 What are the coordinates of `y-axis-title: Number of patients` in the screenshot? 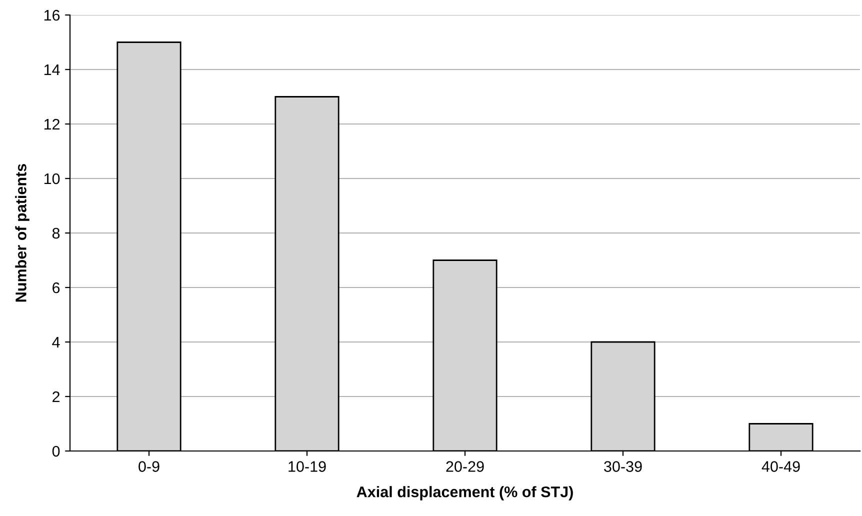 It's located at (22, 233).